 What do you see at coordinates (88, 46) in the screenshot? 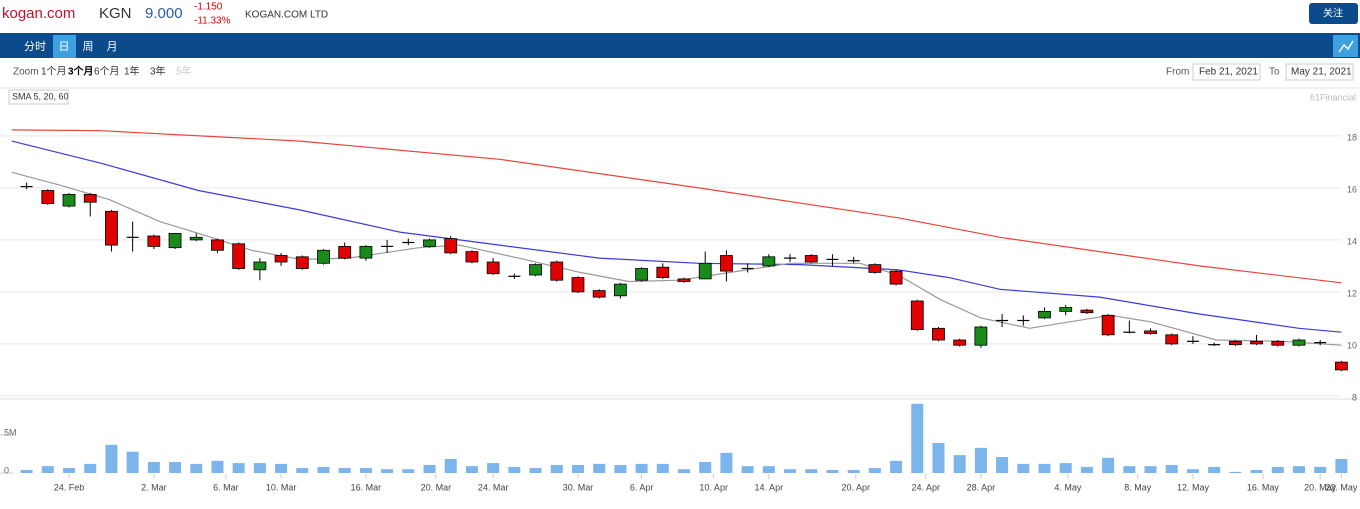
I see `tab: 周` at bounding box center [88, 46].